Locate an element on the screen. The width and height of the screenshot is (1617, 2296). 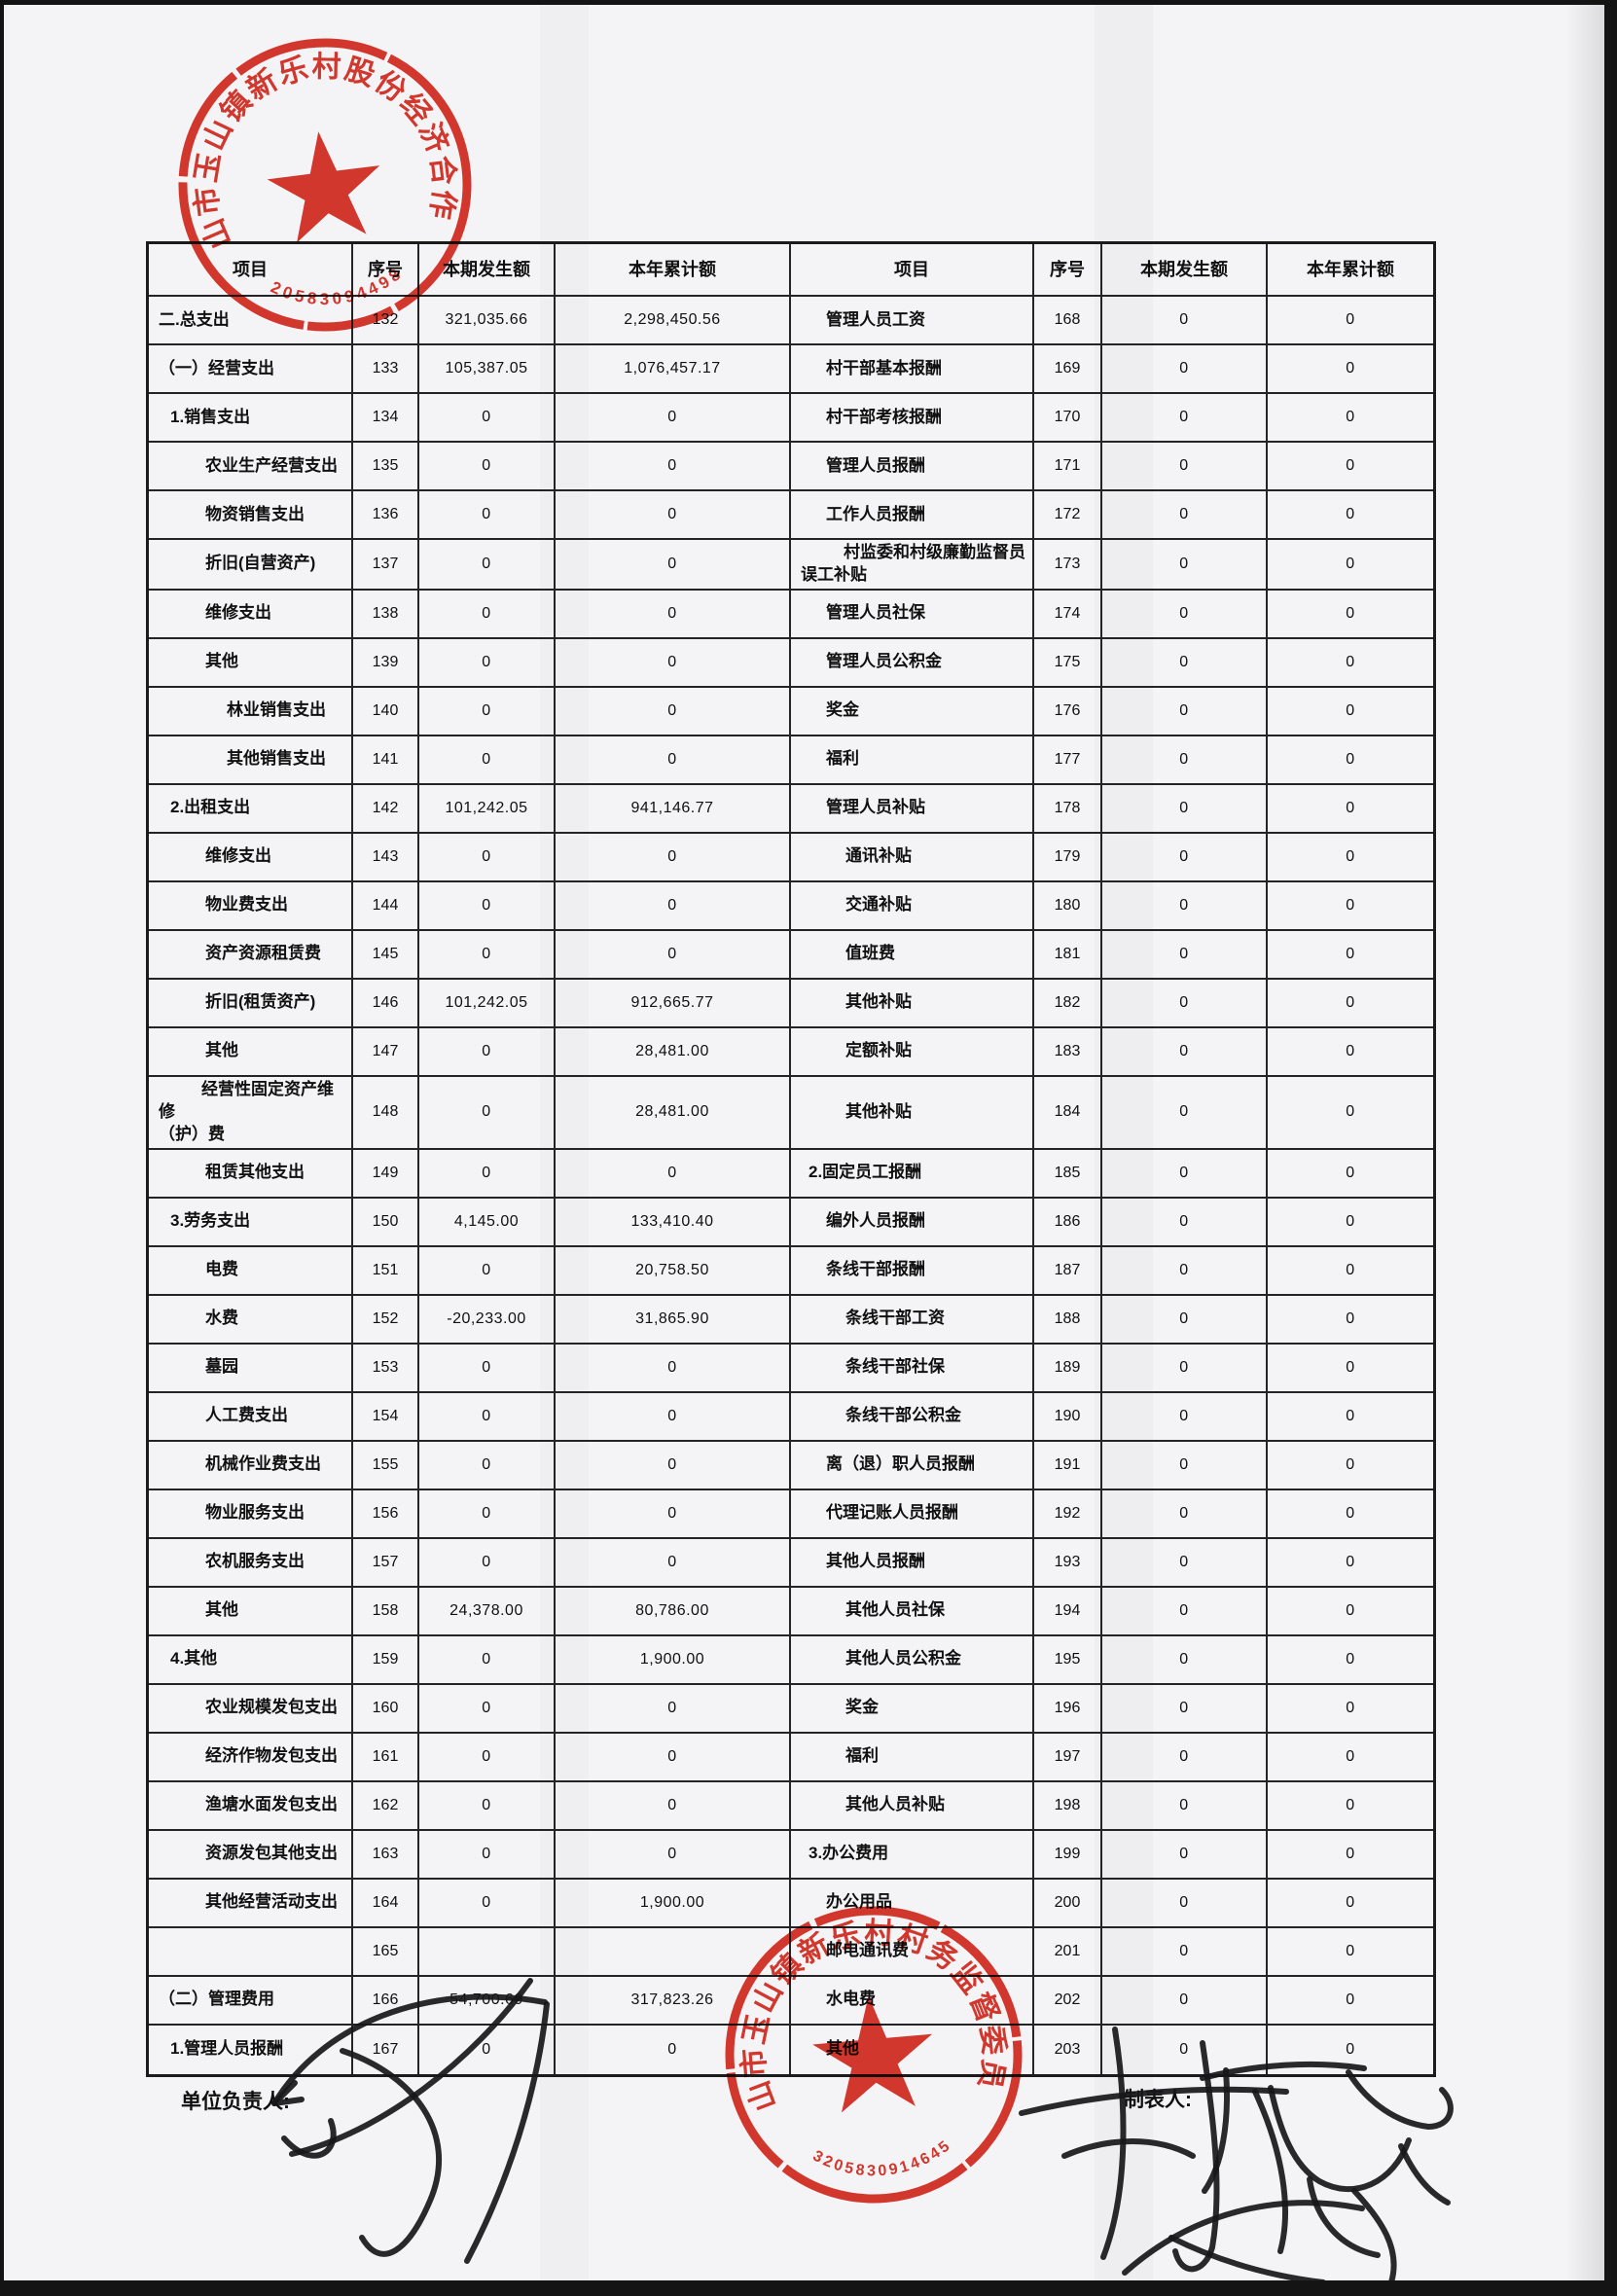
ytd-amount-cell-left: 2,298,450.56 is located at coordinates (673, 321).